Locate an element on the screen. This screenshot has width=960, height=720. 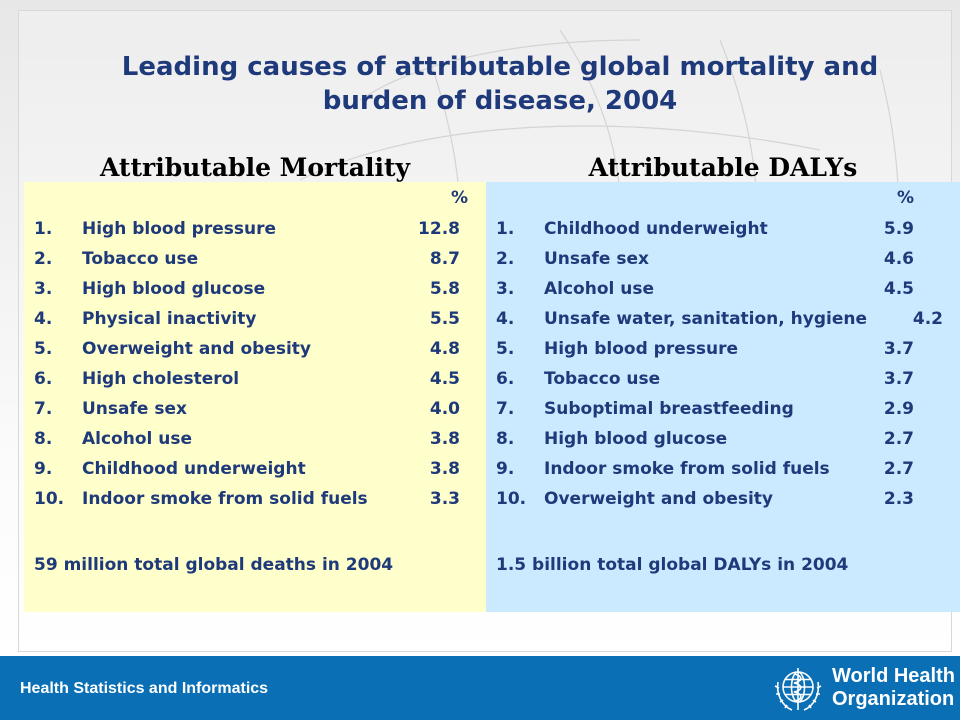
percent-value: 8.7 is located at coordinates (444, 259).